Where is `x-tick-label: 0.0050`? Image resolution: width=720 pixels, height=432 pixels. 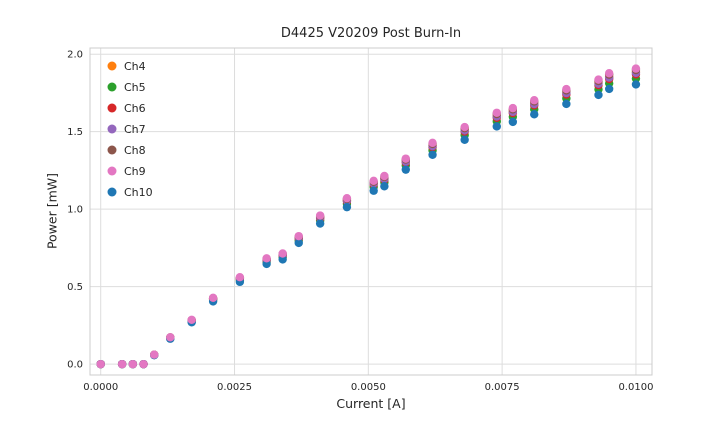 x-tick-label: 0.0050 is located at coordinates (368, 387).